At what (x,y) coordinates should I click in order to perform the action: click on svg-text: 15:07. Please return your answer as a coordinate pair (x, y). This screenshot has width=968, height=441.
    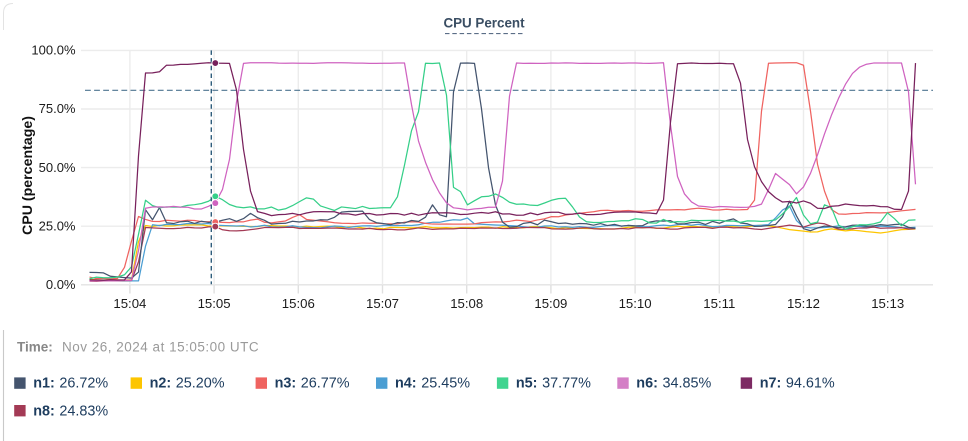
    Looking at the image, I should click on (382, 303).